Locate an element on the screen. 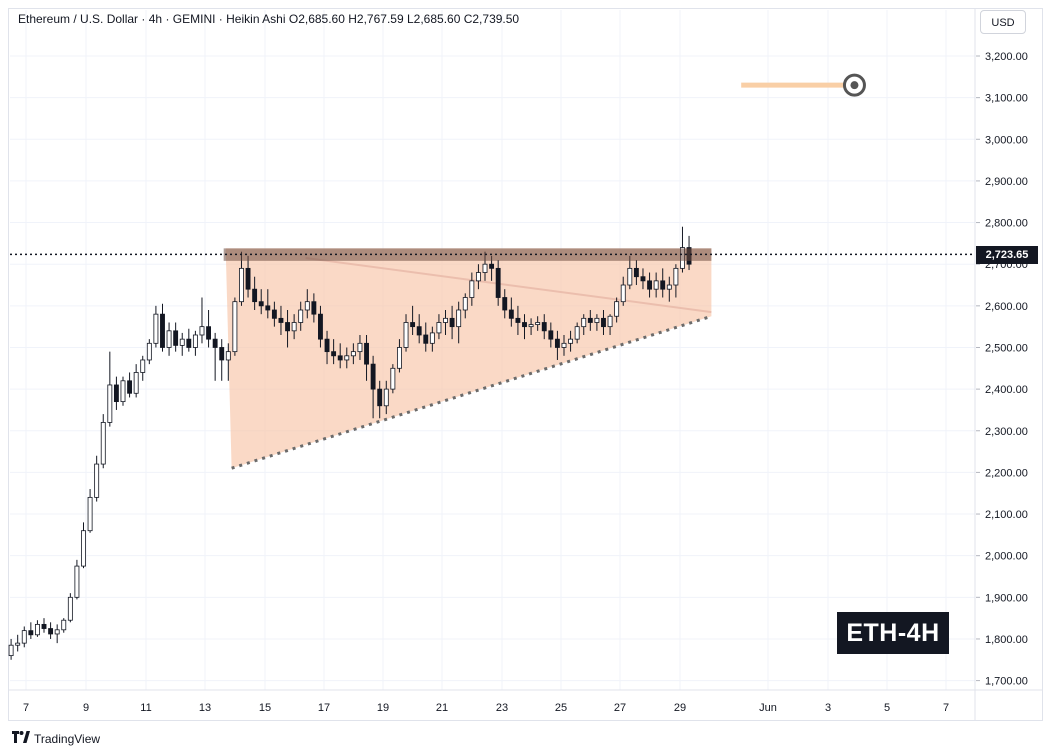  y-tick-label: 3,000.00 is located at coordinates (1006, 140).